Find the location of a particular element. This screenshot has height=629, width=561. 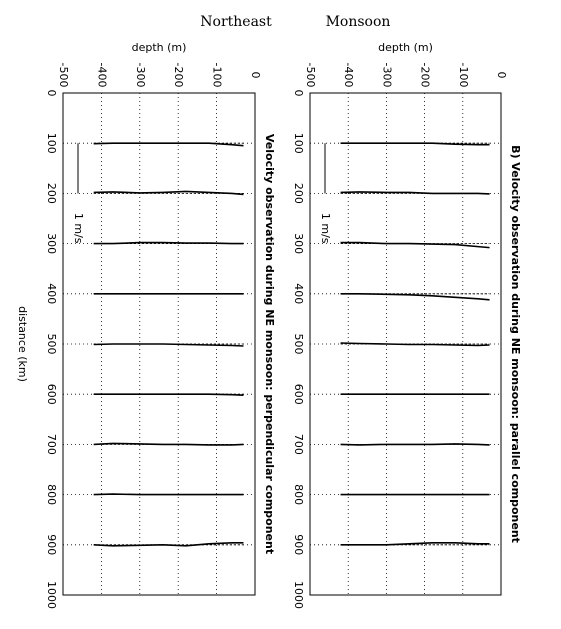

y-axis-label: distance (km) is located at coordinates (22, 344).